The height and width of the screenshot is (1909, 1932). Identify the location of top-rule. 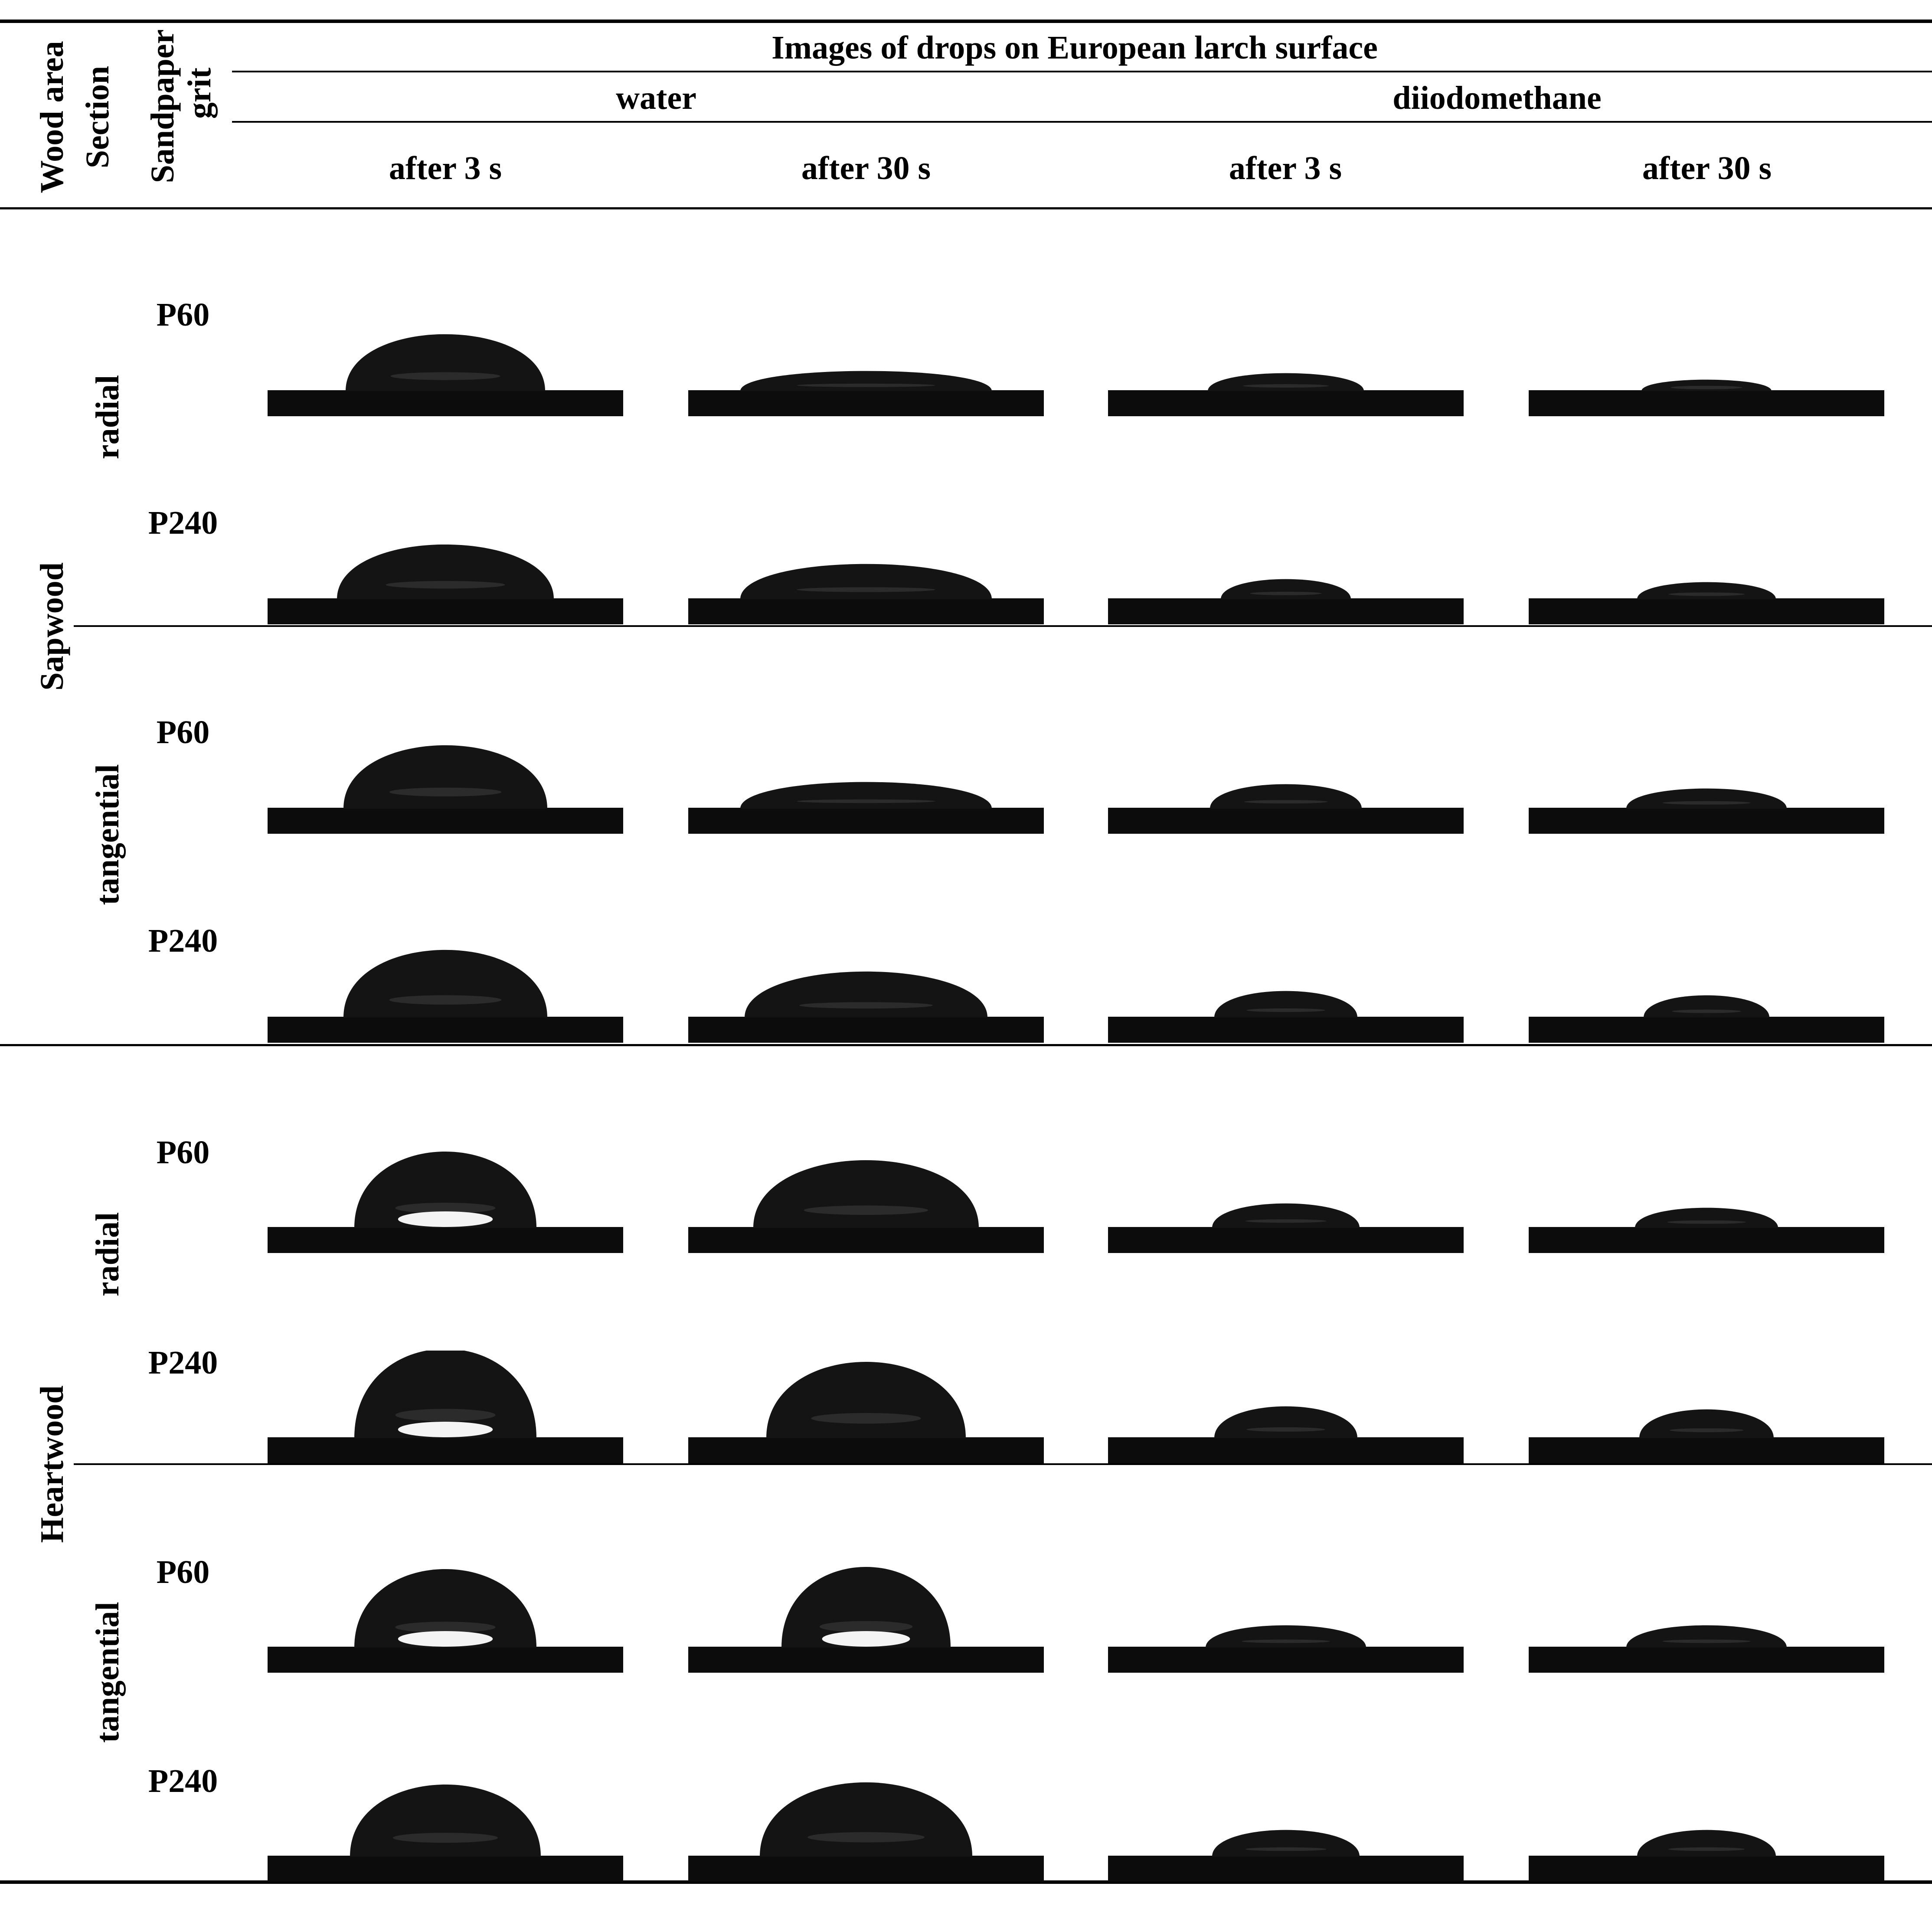
(966, 22).